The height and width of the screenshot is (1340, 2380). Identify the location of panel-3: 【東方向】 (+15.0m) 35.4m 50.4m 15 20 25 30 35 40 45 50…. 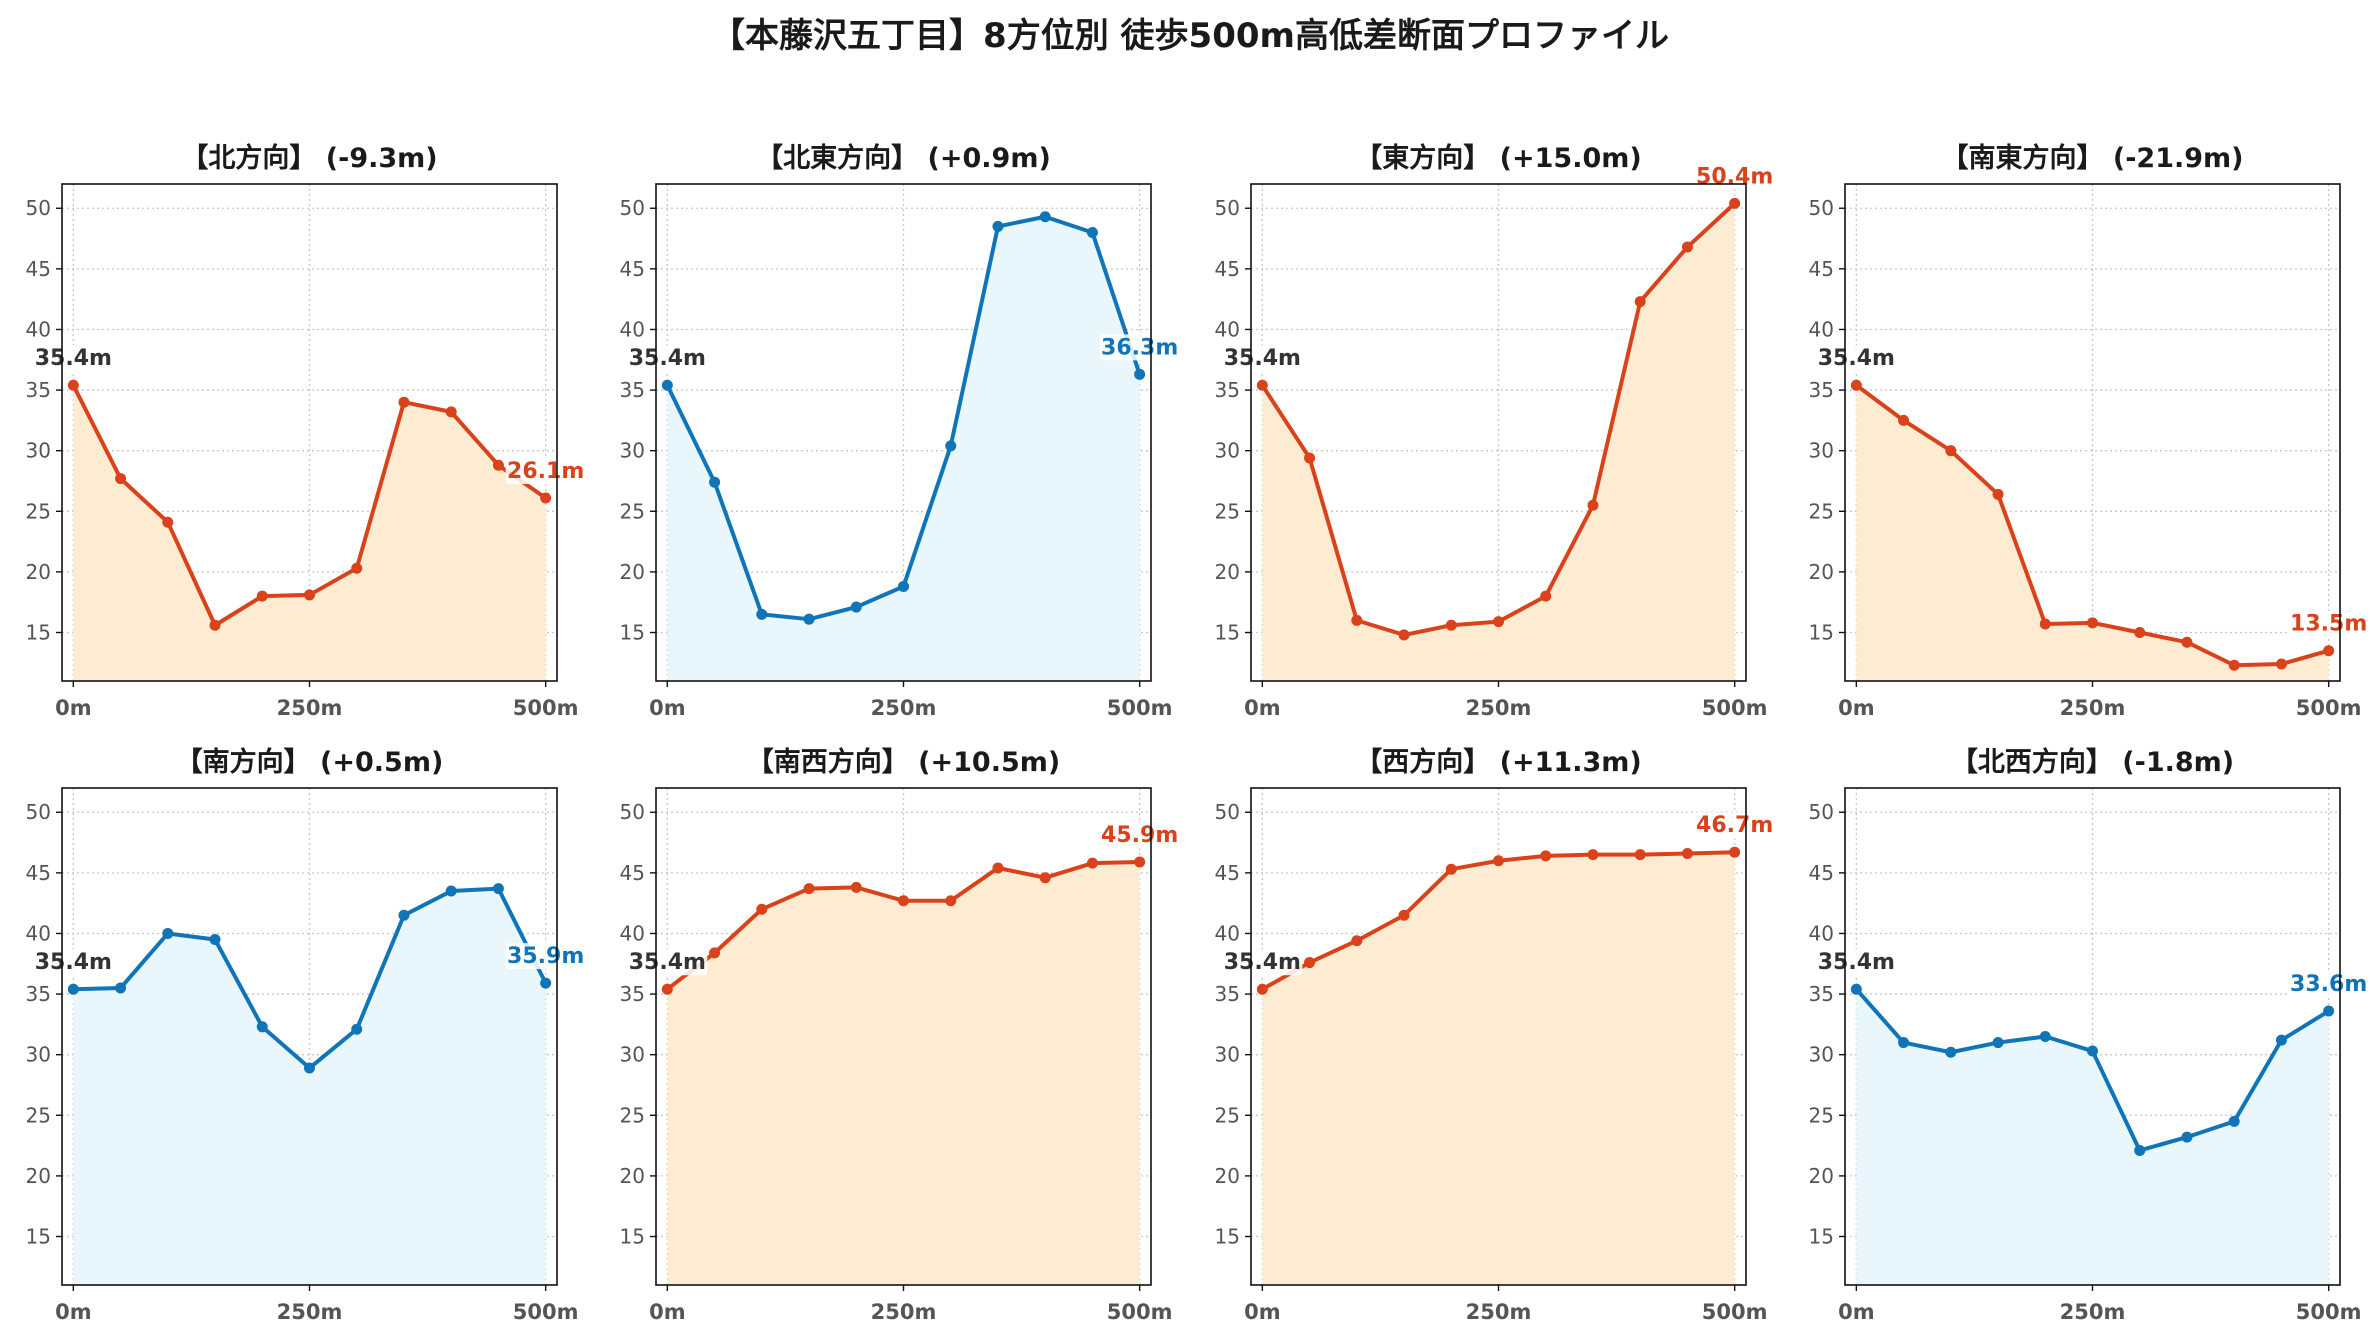
(1495, 431).